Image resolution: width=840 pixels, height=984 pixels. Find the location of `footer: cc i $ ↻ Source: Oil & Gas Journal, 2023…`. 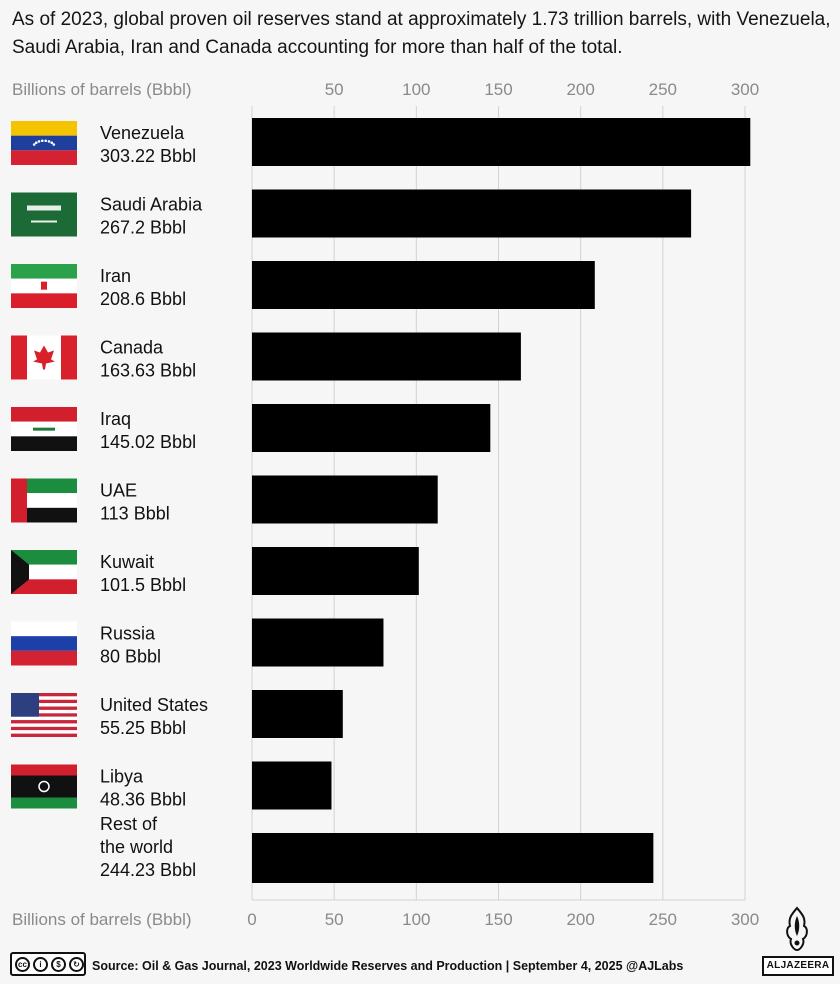

footer: cc i $ ↻ Source: Oil & Gas Journal, 2023… is located at coordinates (420, 945).